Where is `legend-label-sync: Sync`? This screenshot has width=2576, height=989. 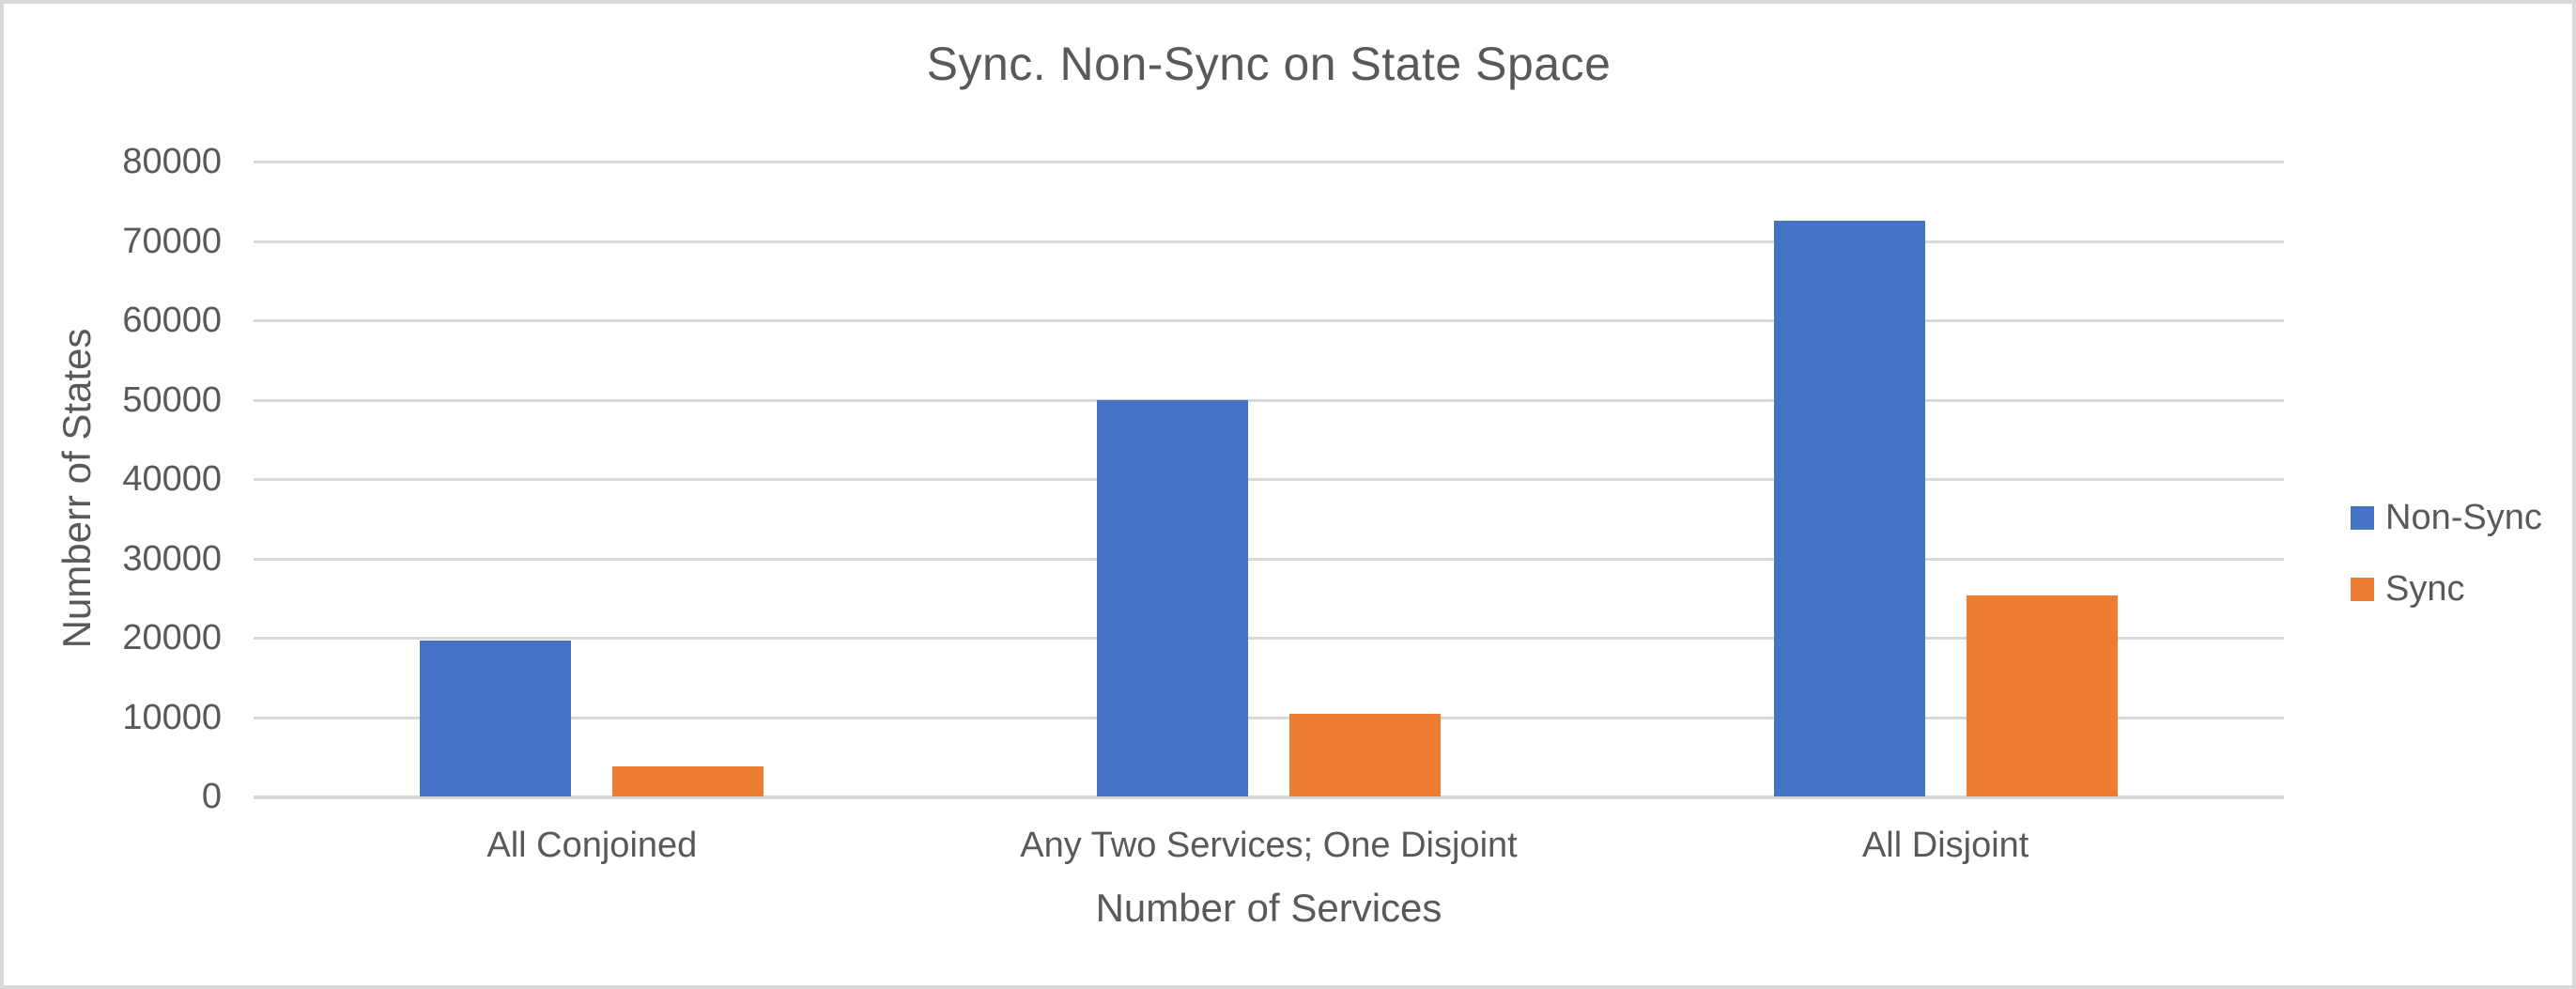 legend-label-sync: Sync is located at coordinates (2425, 588).